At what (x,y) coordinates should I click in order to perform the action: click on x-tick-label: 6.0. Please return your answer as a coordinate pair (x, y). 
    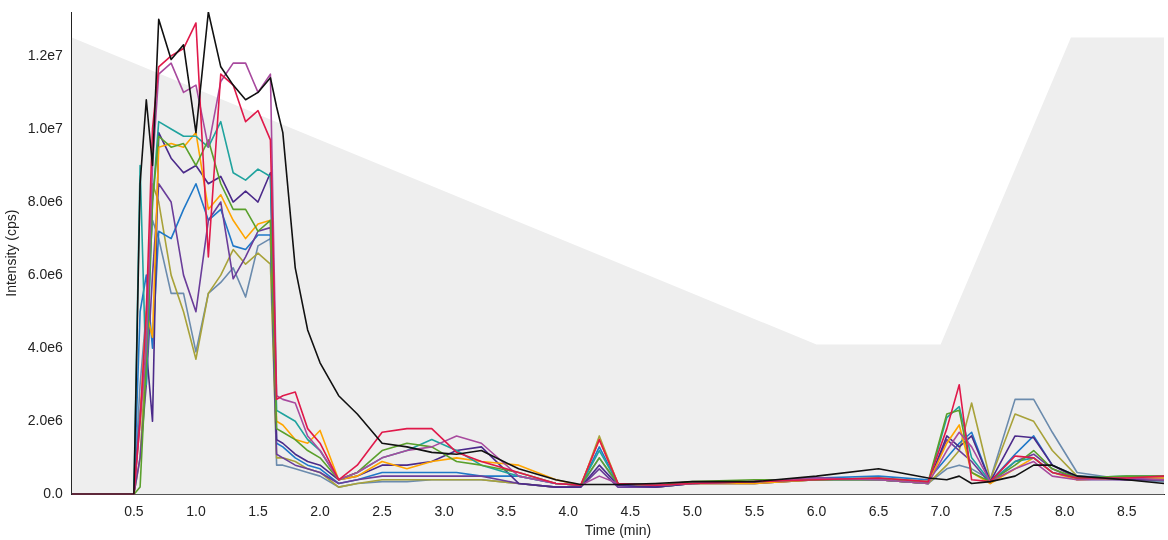
    Looking at the image, I should click on (816, 510).